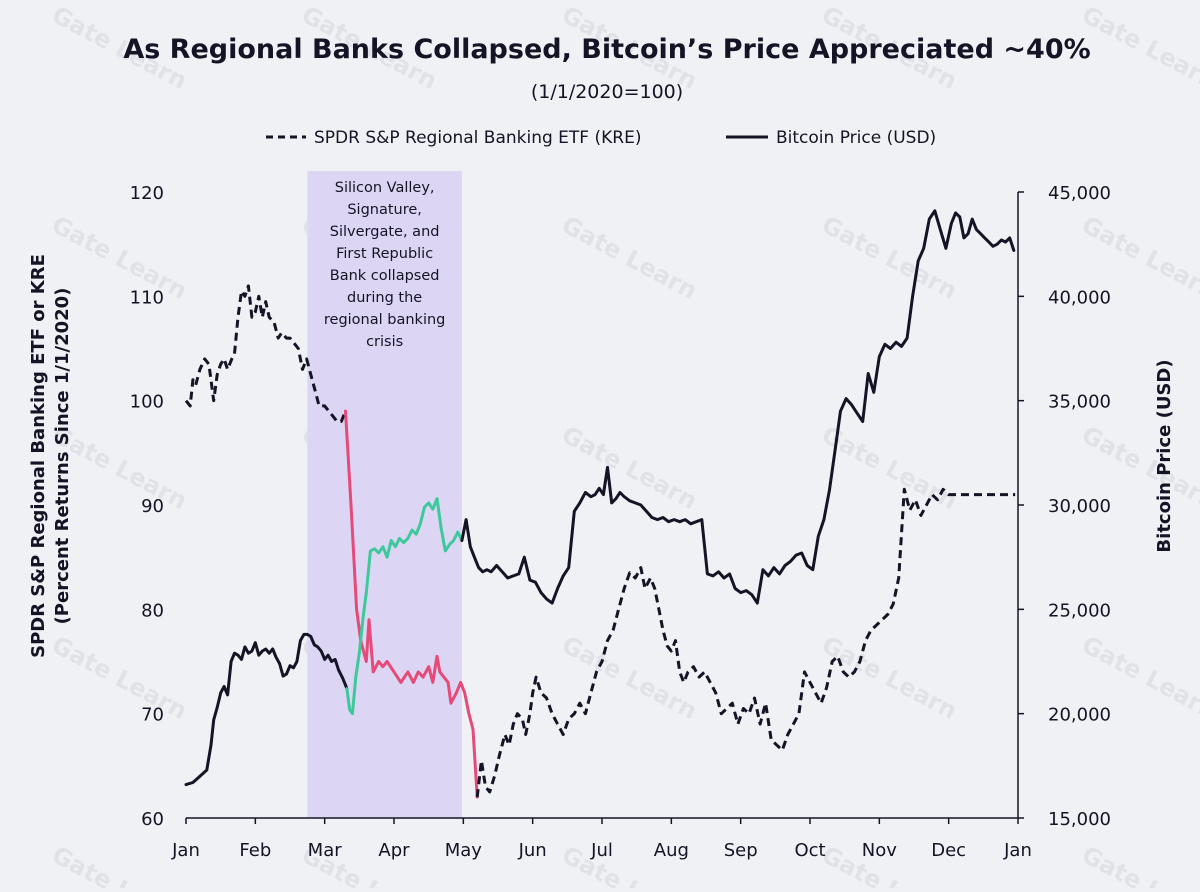 The image size is (1200, 892). What do you see at coordinates (607, 92) in the screenshot?
I see `chart-subtitle: (1/1/2020=100)` at bounding box center [607, 92].